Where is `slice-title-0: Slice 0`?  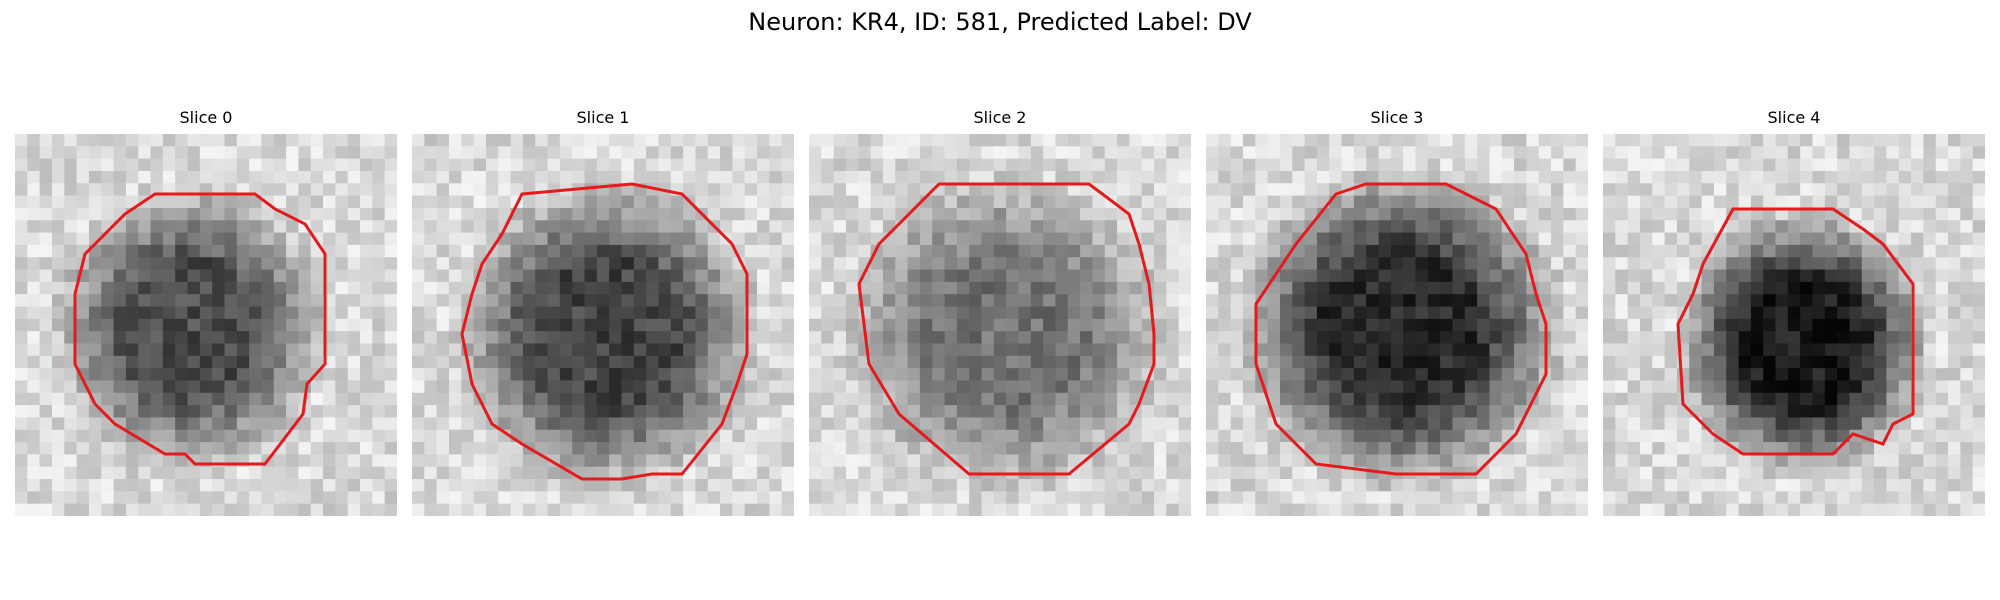
slice-title-0: Slice 0 is located at coordinates (206, 117).